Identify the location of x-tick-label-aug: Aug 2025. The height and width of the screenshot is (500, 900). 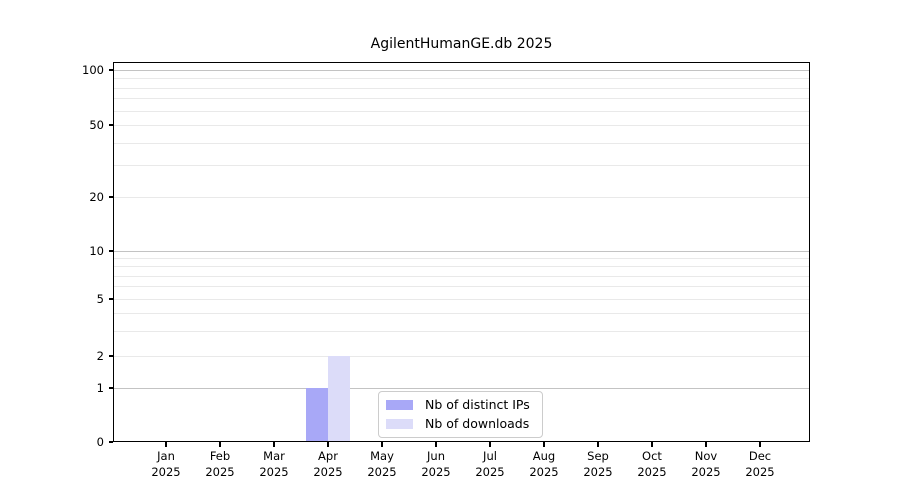
(544, 464).